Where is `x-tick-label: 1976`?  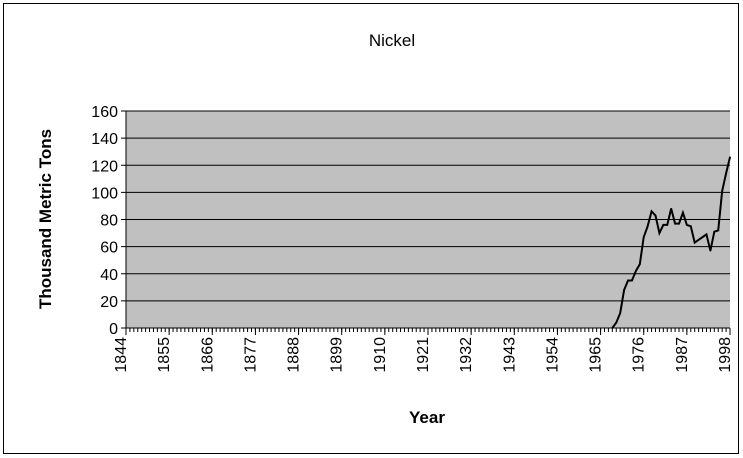 x-tick-label: 1976 is located at coordinates (639, 355).